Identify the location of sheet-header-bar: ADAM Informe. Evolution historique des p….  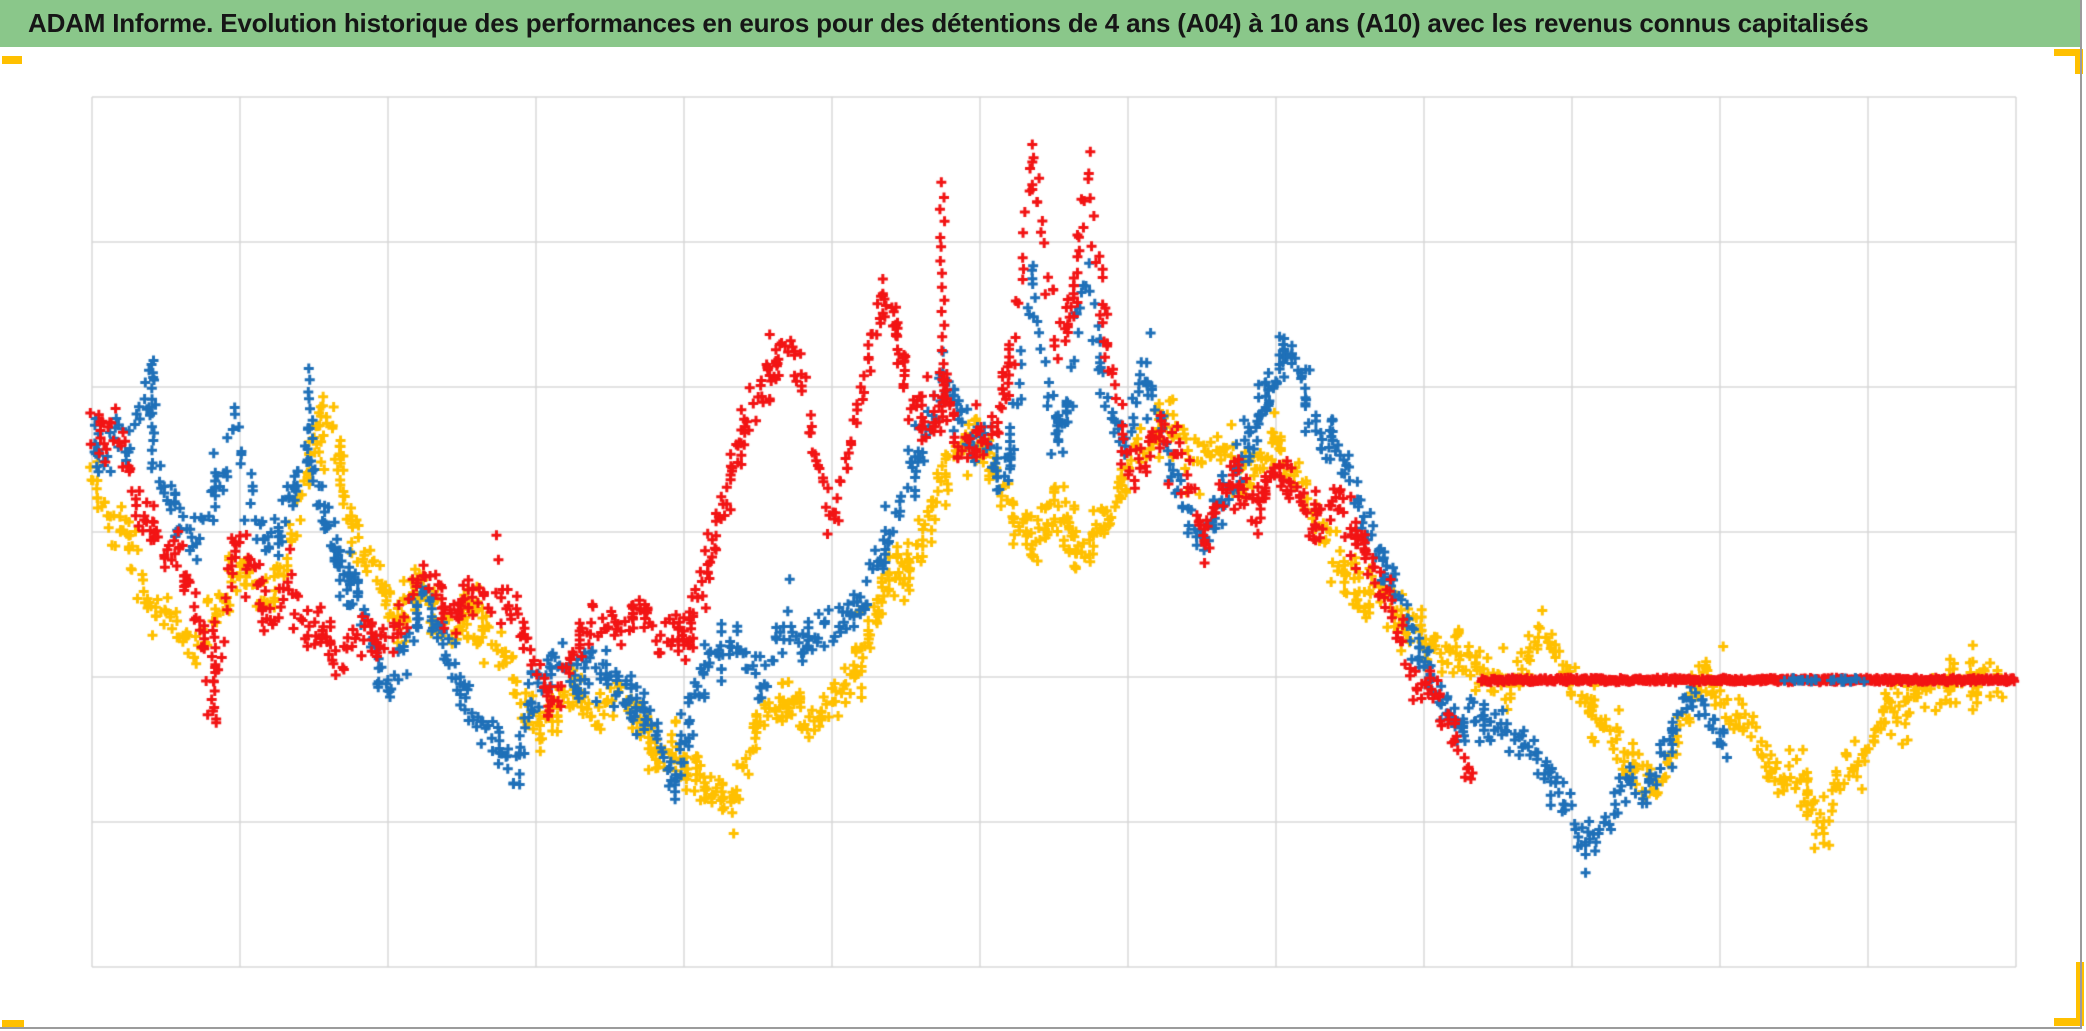
(1040, 23).